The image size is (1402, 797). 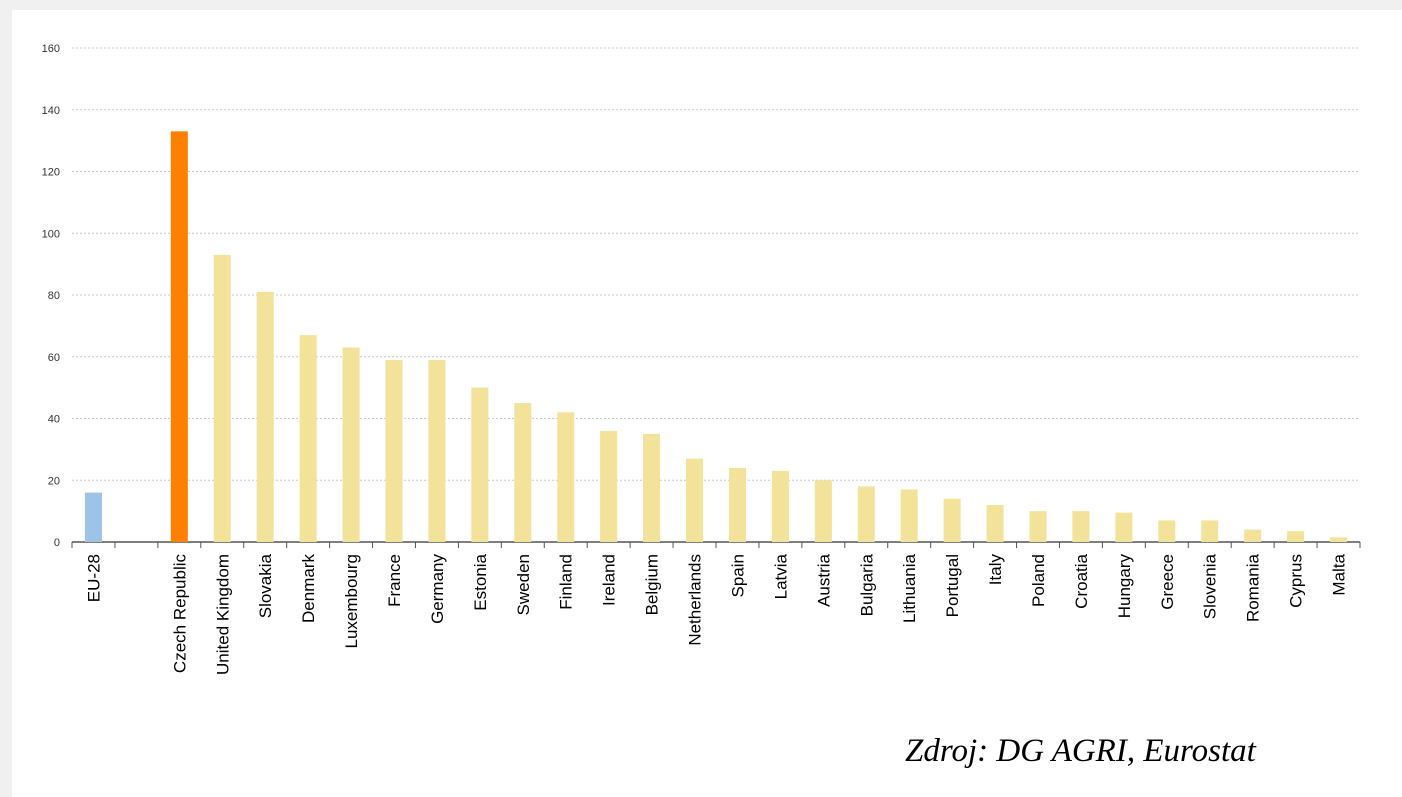 What do you see at coordinates (1339, 574) in the screenshot?
I see `x-tick-label: Malta` at bounding box center [1339, 574].